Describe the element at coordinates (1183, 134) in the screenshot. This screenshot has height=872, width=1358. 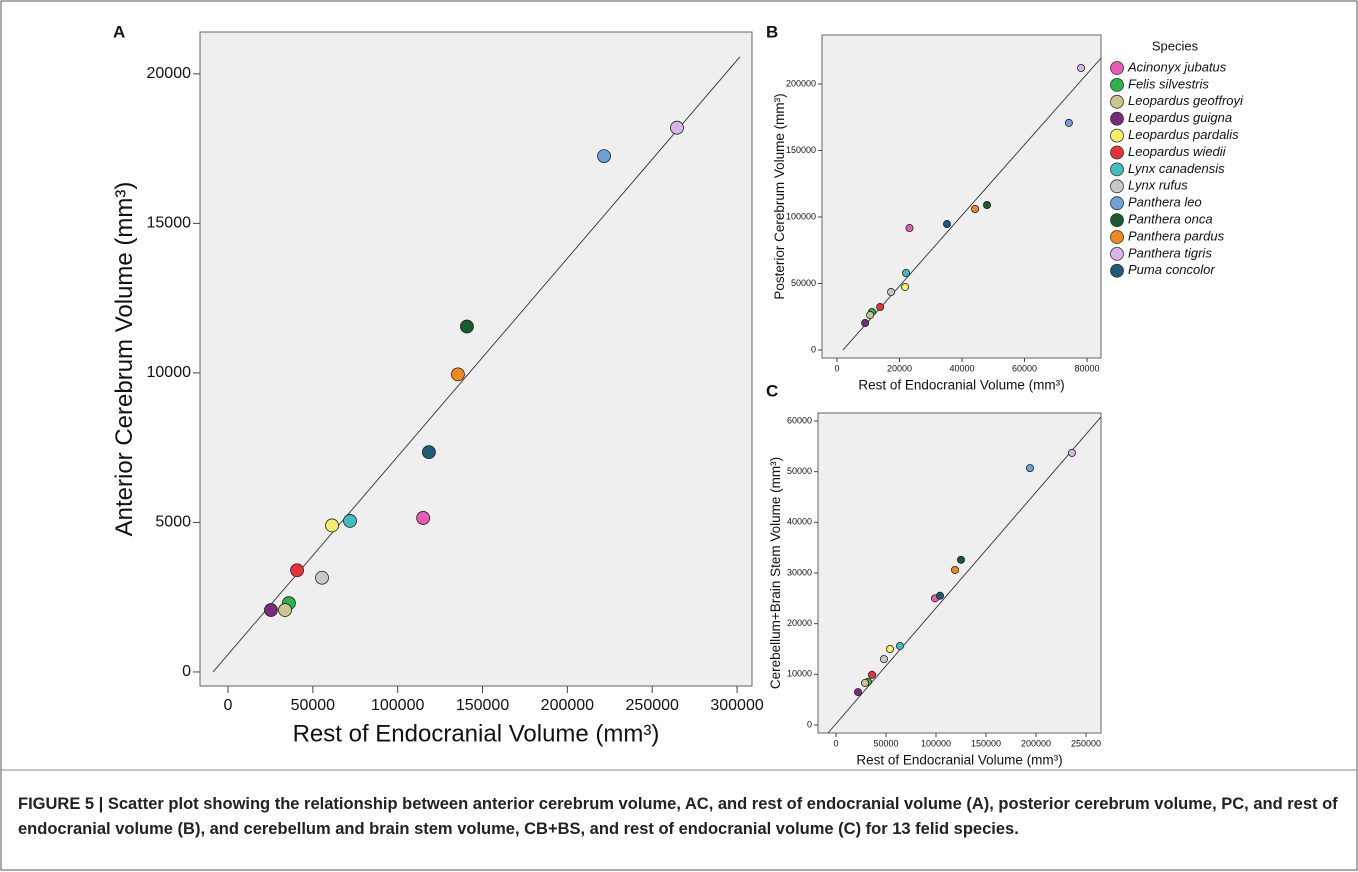
I see `legend-label: Leopardus pardalis` at that location.